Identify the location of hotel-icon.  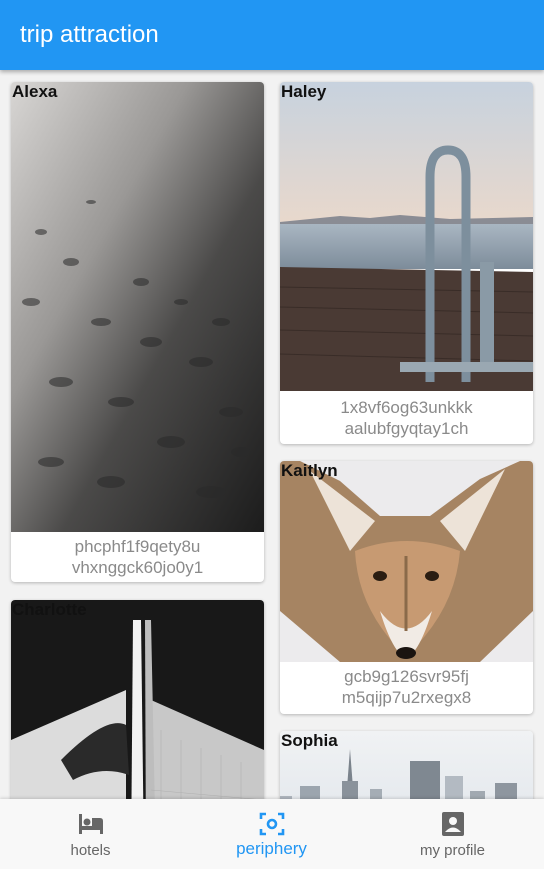
(90, 824).